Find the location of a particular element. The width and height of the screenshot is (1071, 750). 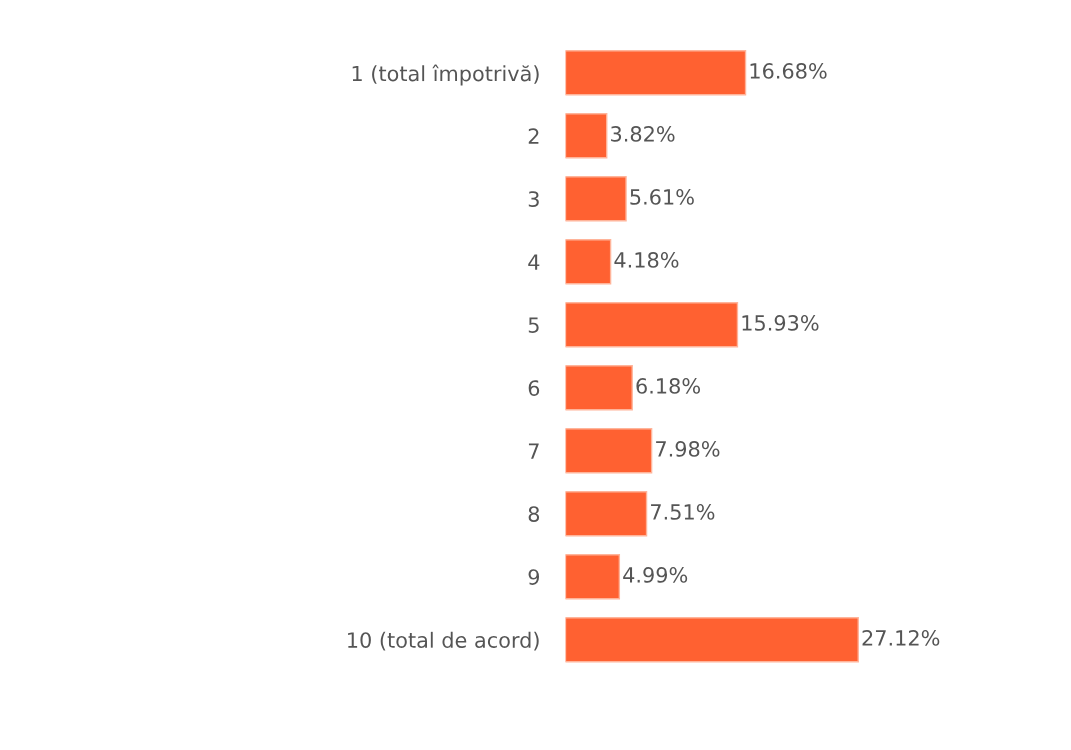

y-tick-label: 6 is located at coordinates (534, 388).